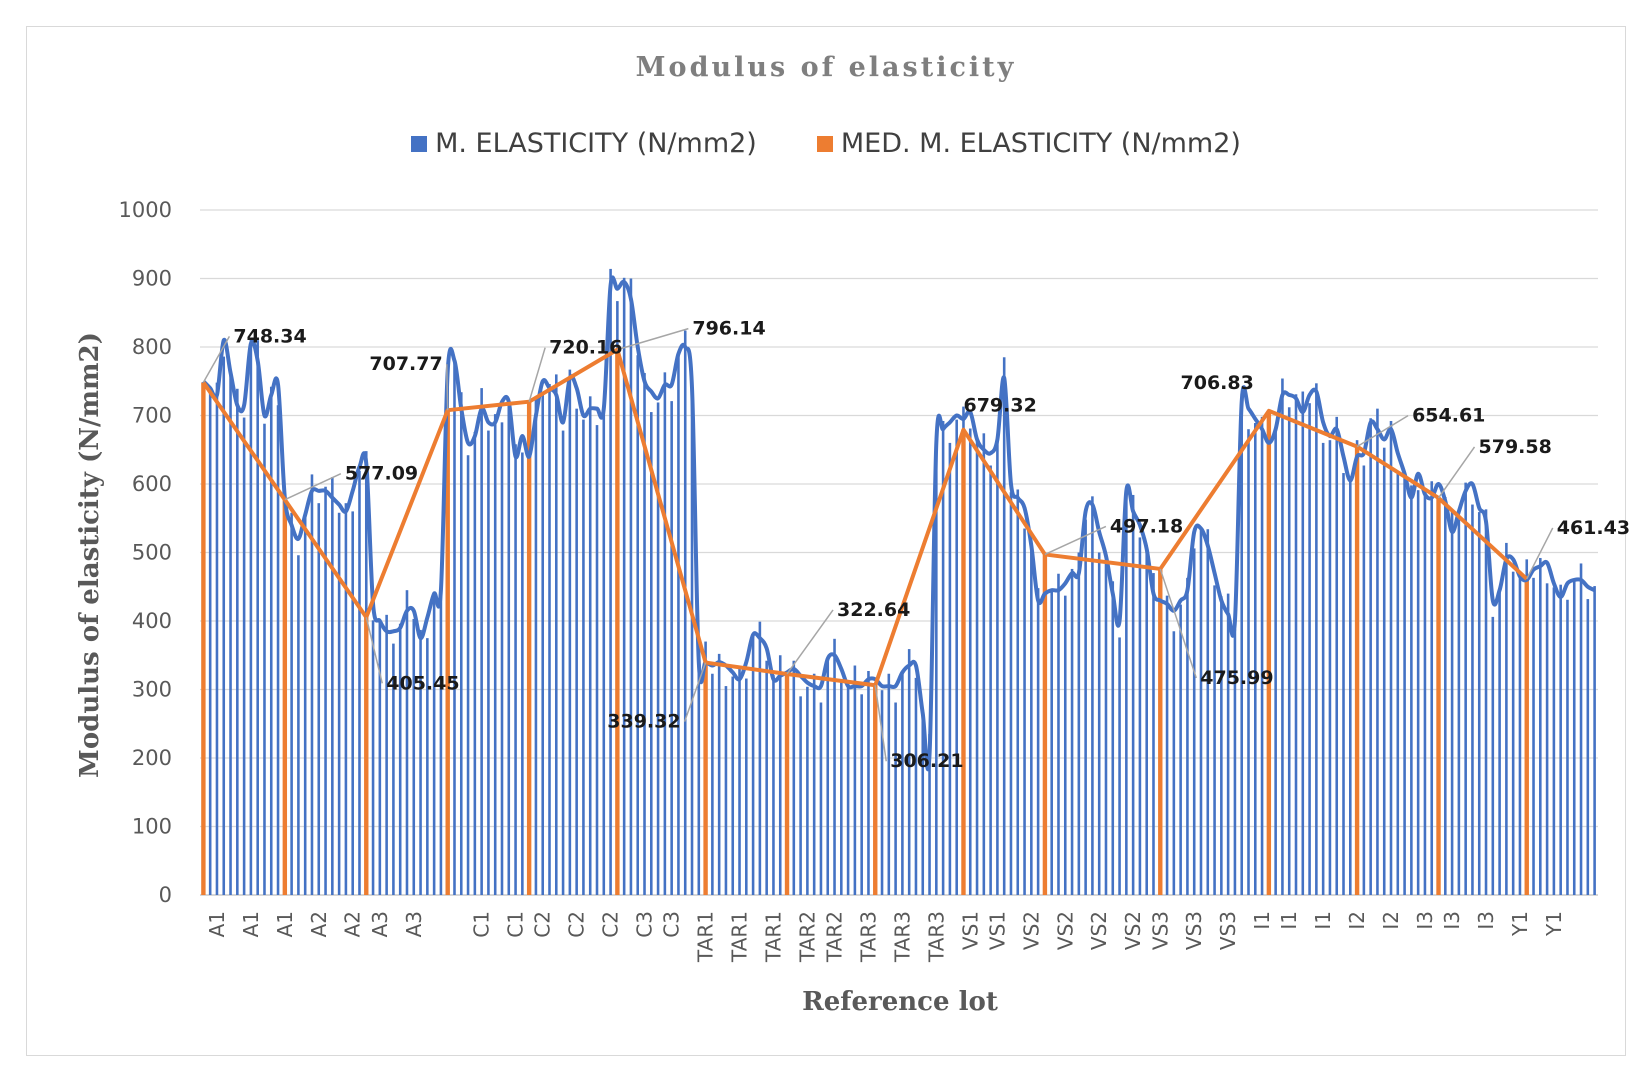  Describe the element at coordinates (596, 143) in the screenshot. I see `legend-label-elasticity: M. ELASTICITY (N/mm2)` at that location.